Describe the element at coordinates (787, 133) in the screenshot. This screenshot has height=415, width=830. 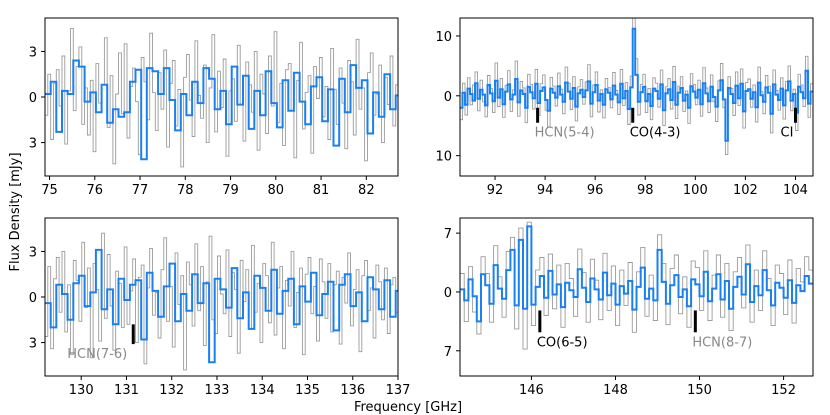
I see `line-marker-label: CI` at that location.